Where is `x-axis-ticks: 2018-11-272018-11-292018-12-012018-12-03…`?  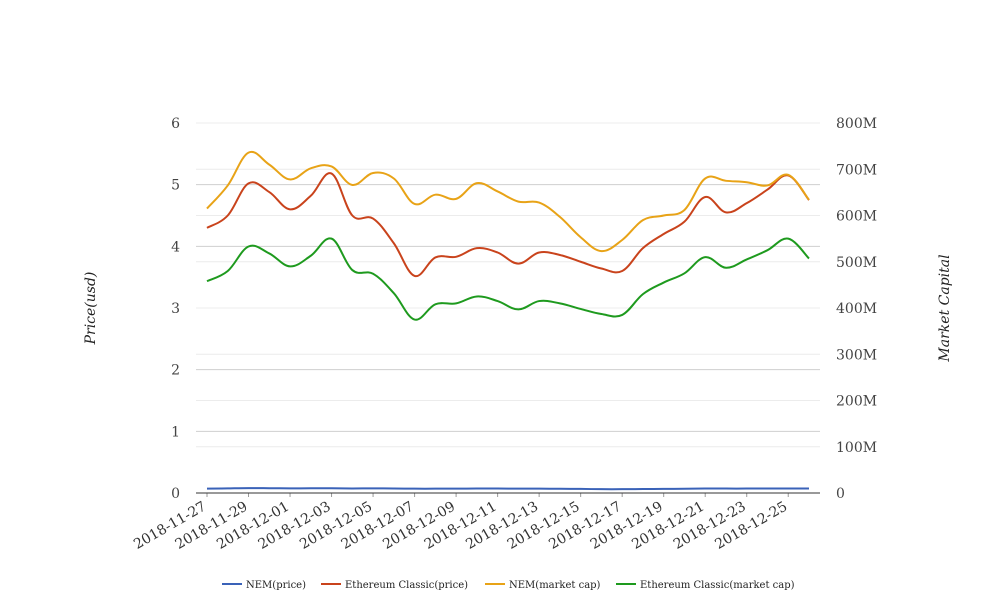 x-axis-ticks: 2018-11-272018-11-292018-12-012018-12-03… is located at coordinates (460, 523).